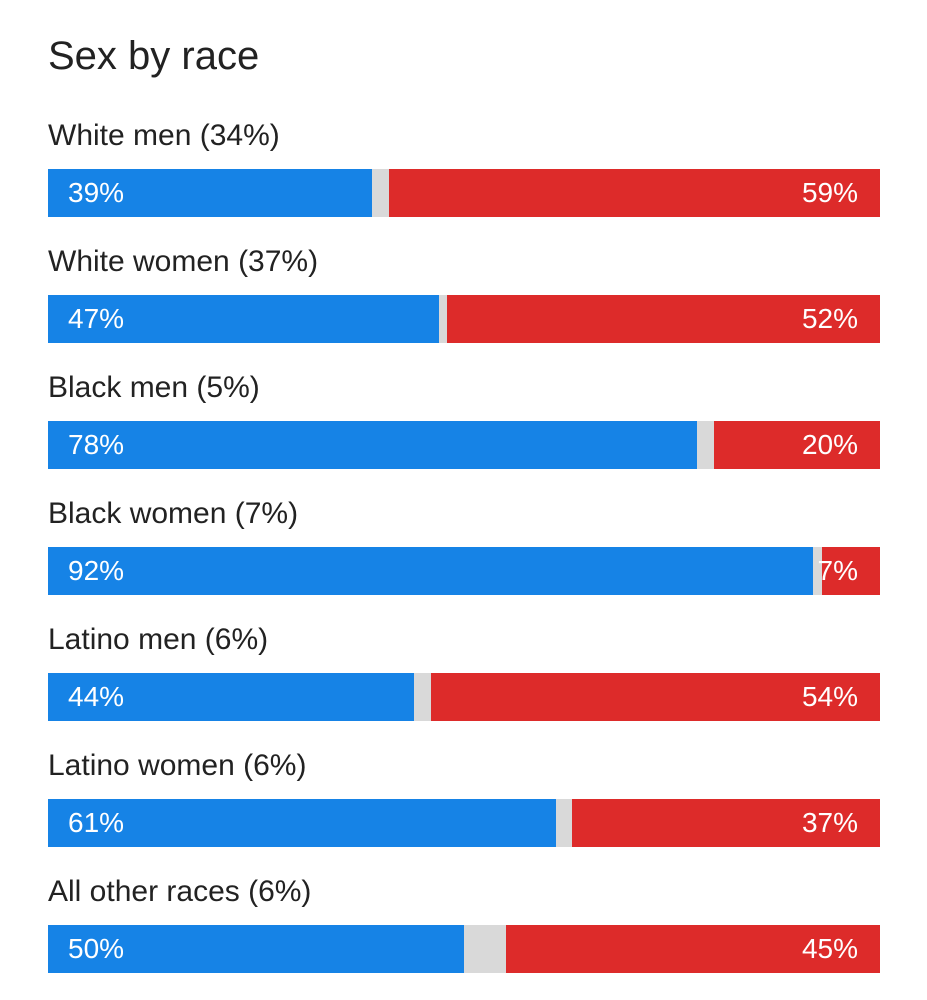 The image size is (927, 1000). I want to click on bar-track: 47% 52%, so click(464, 319).